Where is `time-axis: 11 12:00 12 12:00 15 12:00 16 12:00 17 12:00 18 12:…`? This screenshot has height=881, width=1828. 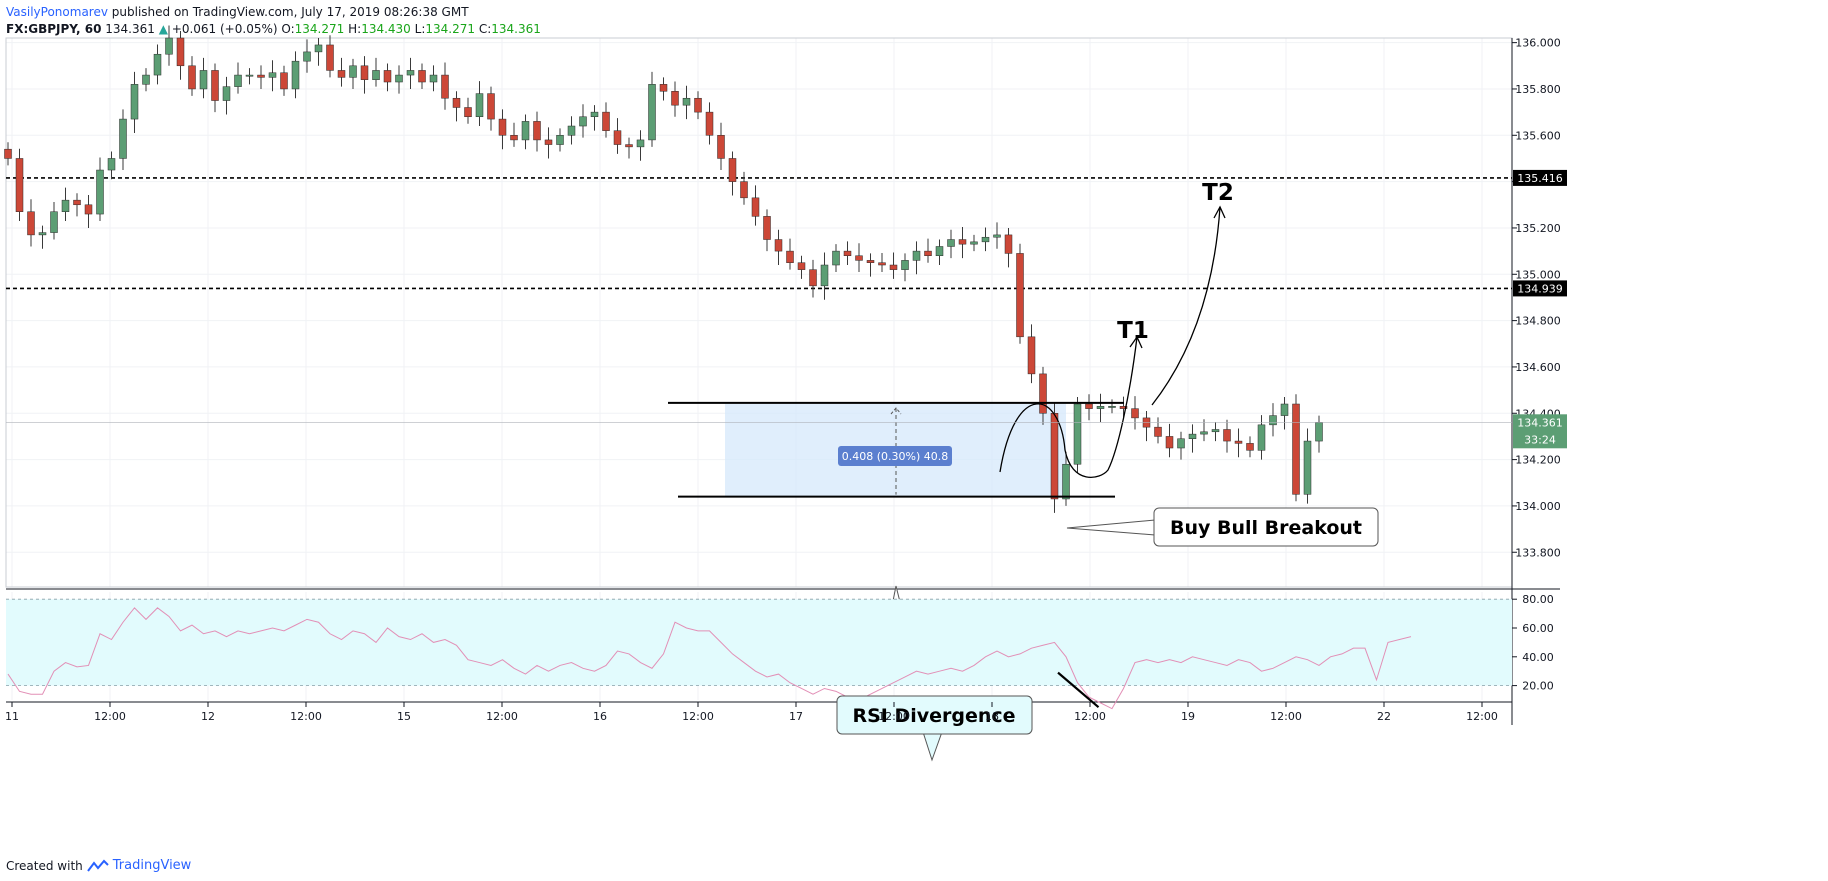 time-axis: 11 12:00 12 12:00 15 12:00 16 12:00 17 12:00 18 12:… is located at coordinates (751, 712).